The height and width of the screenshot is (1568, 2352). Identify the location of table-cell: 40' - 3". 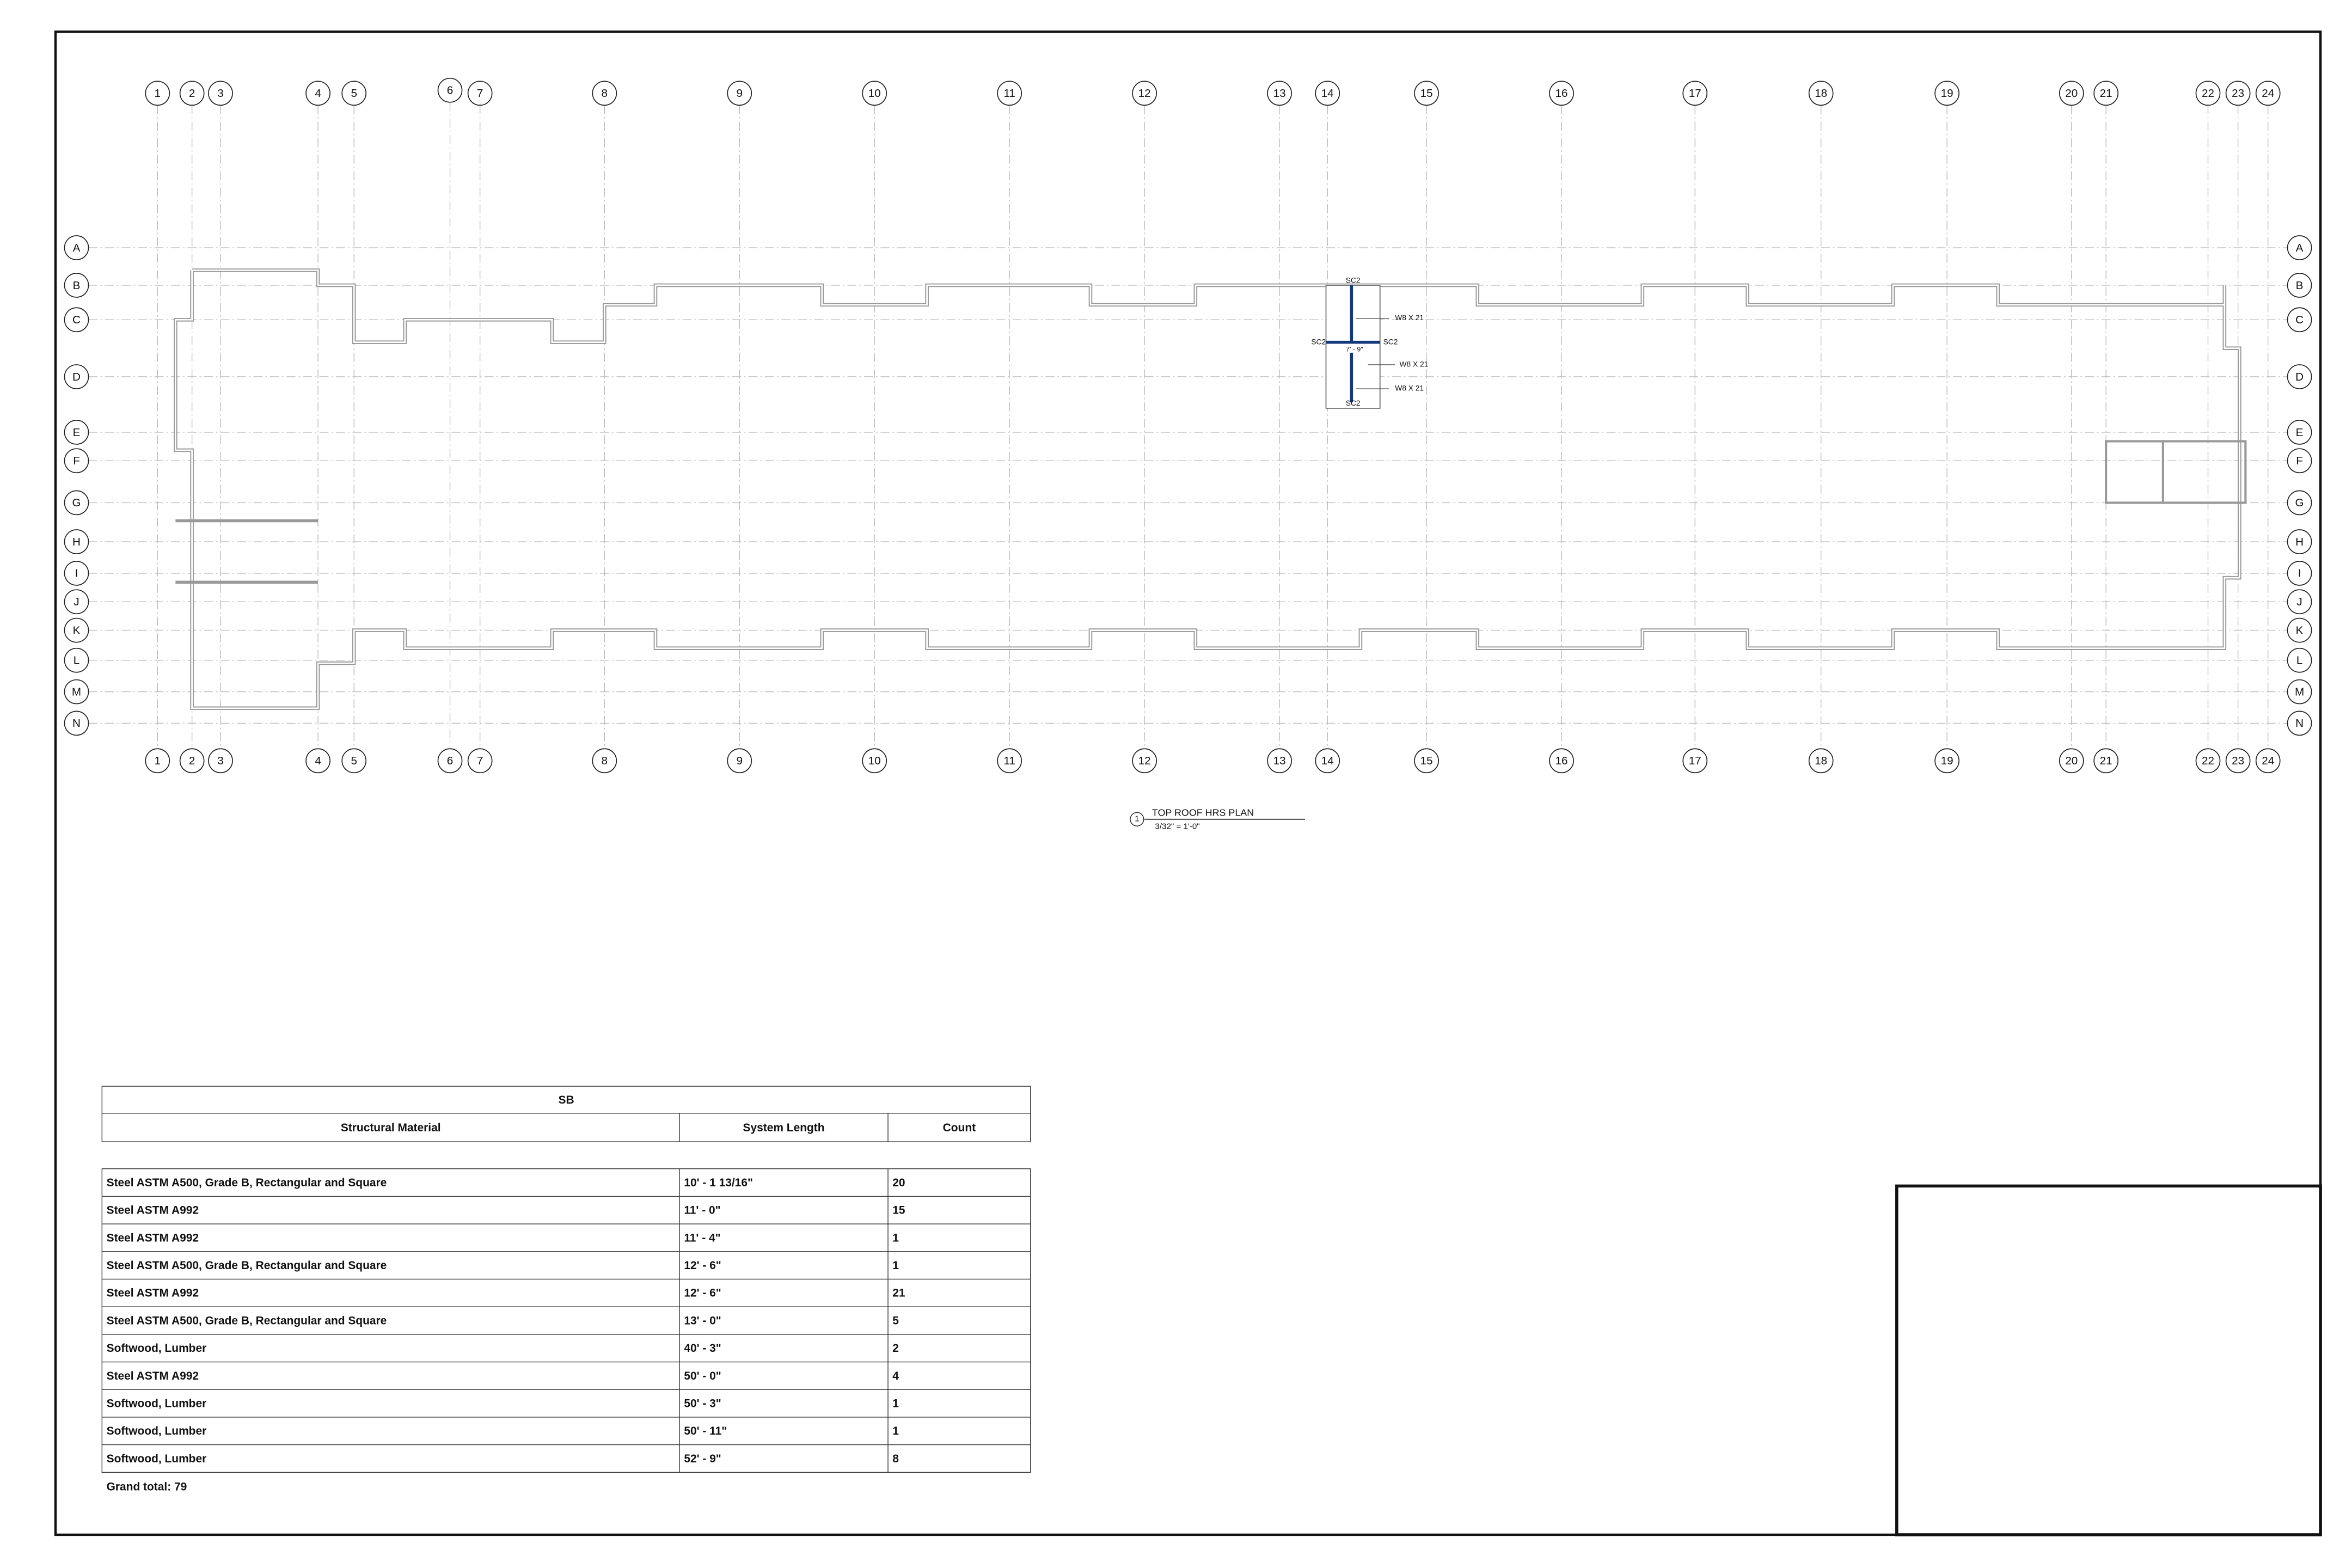
(702, 1348).